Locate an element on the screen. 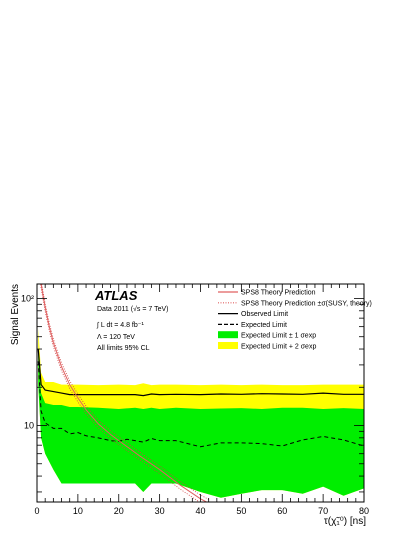 The width and height of the screenshot is (415, 537). x-tick-label: 0 is located at coordinates (36, 511).